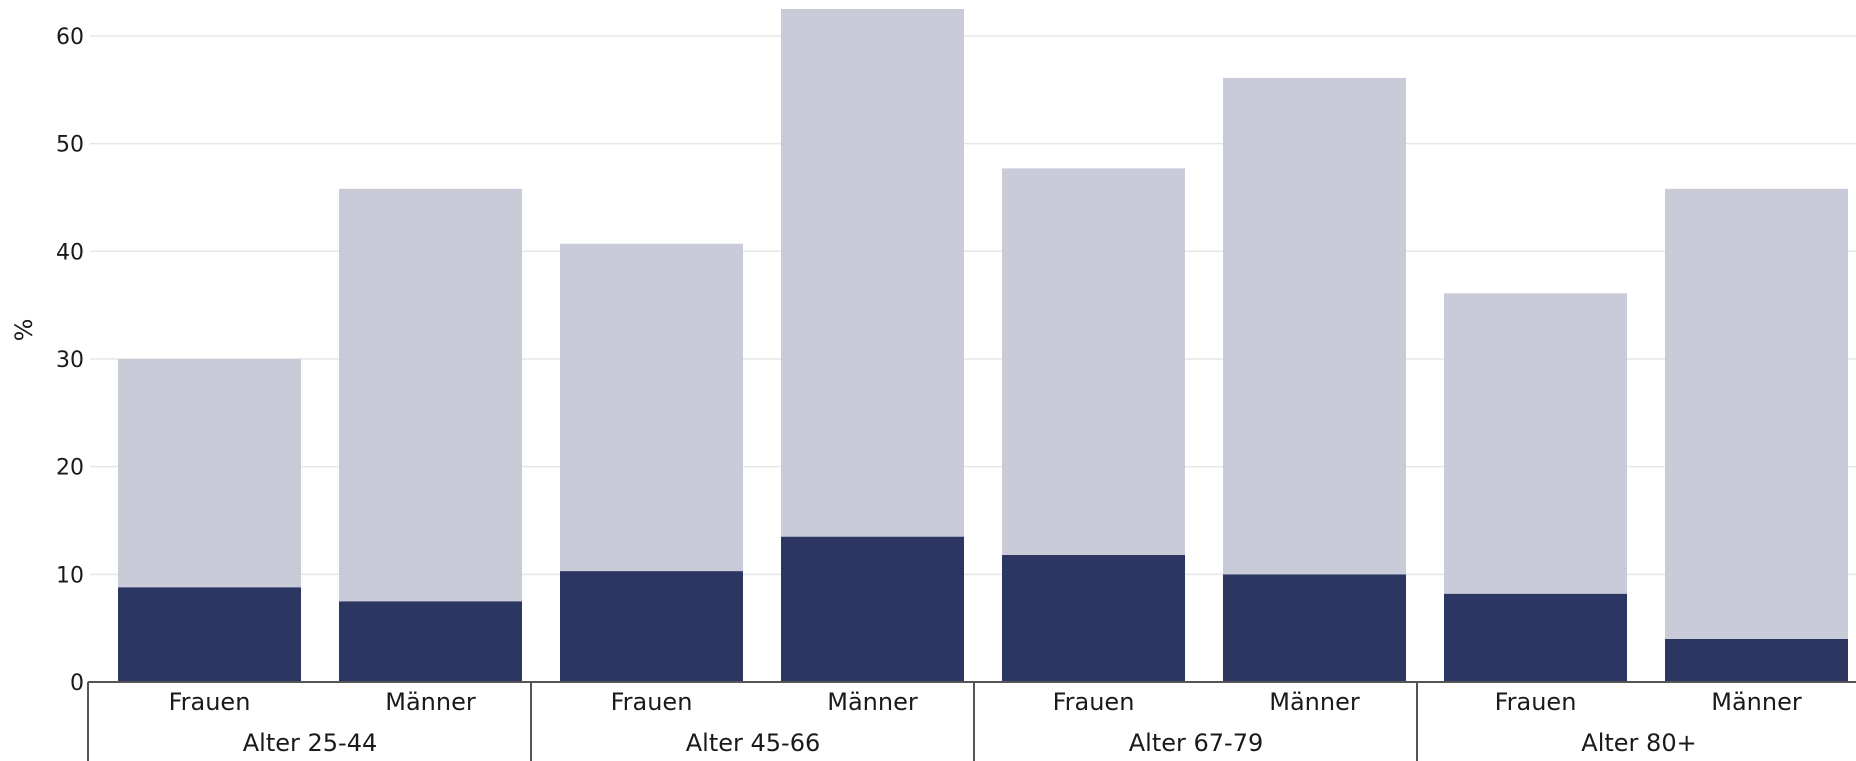 The width and height of the screenshot is (1856, 761). I want to click on y-tick-label: 10, so click(70, 575).